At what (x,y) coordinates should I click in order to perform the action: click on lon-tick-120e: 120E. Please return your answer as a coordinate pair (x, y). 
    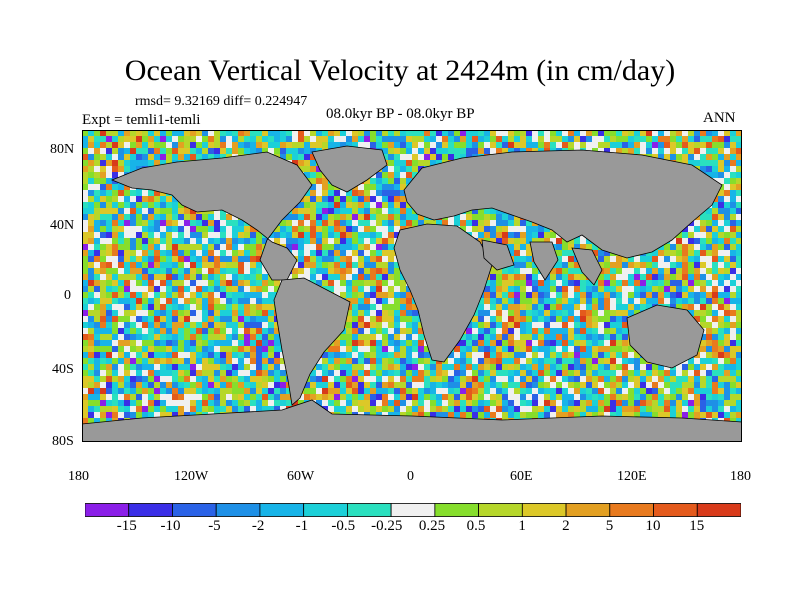
    Looking at the image, I should click on (632, 476).